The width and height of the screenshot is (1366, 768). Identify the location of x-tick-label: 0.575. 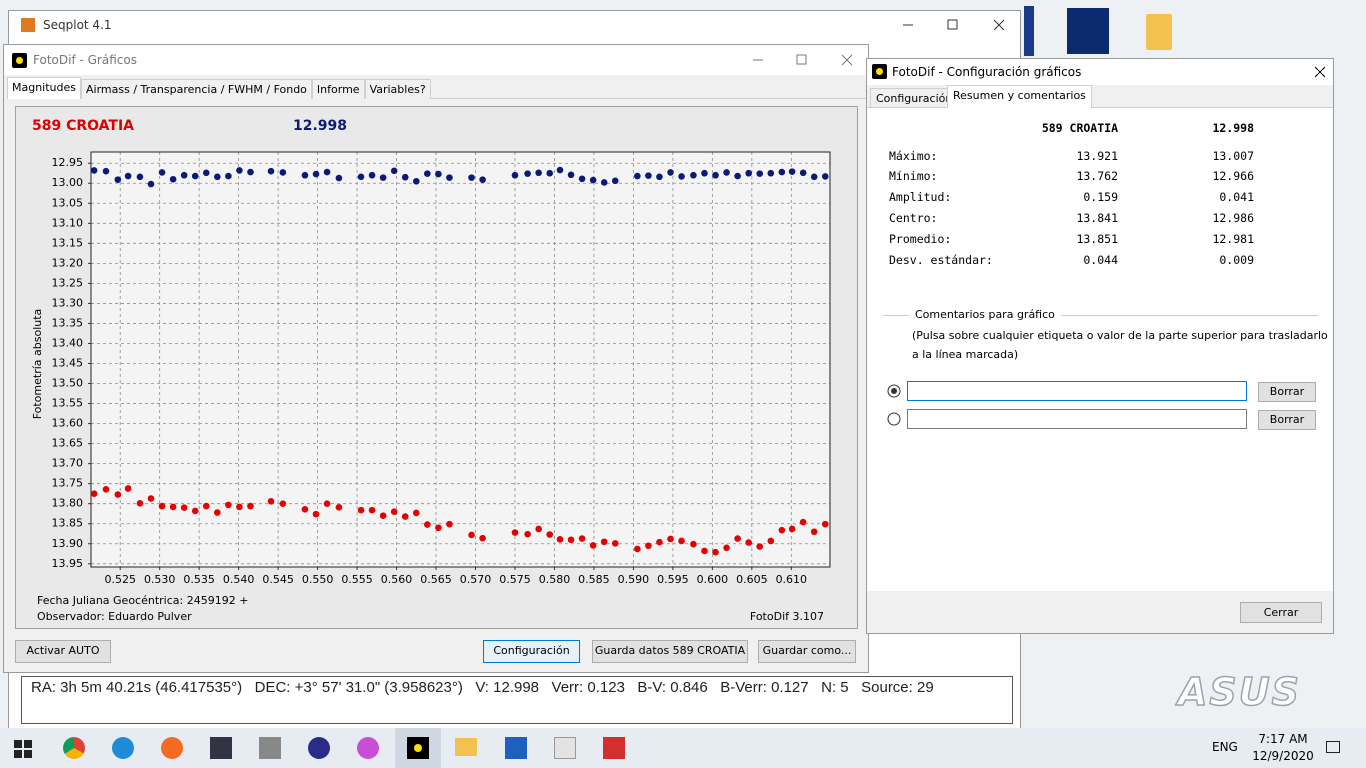
(515, 579).